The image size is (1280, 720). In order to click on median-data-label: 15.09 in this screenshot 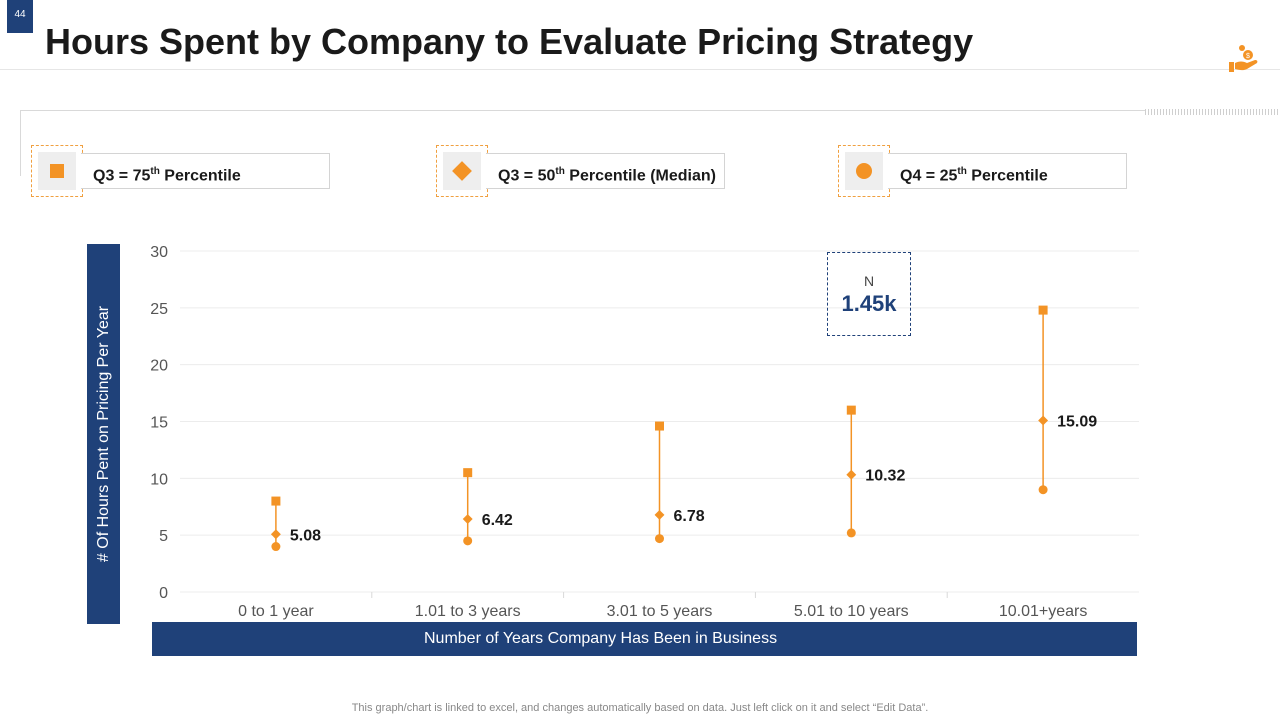, I will do `click(1077, 421)`.